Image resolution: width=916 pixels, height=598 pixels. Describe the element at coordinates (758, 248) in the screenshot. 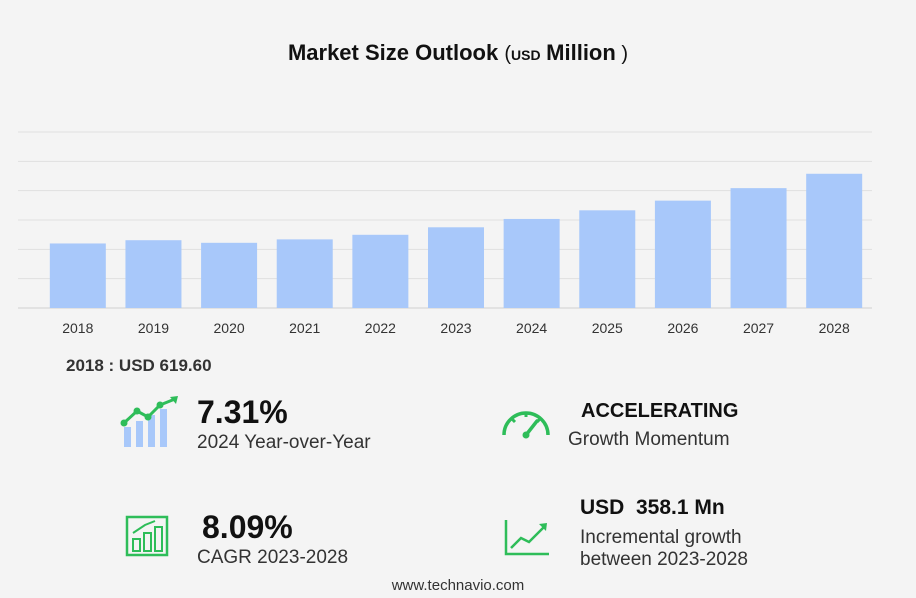

I see `bar-2027` at that location.